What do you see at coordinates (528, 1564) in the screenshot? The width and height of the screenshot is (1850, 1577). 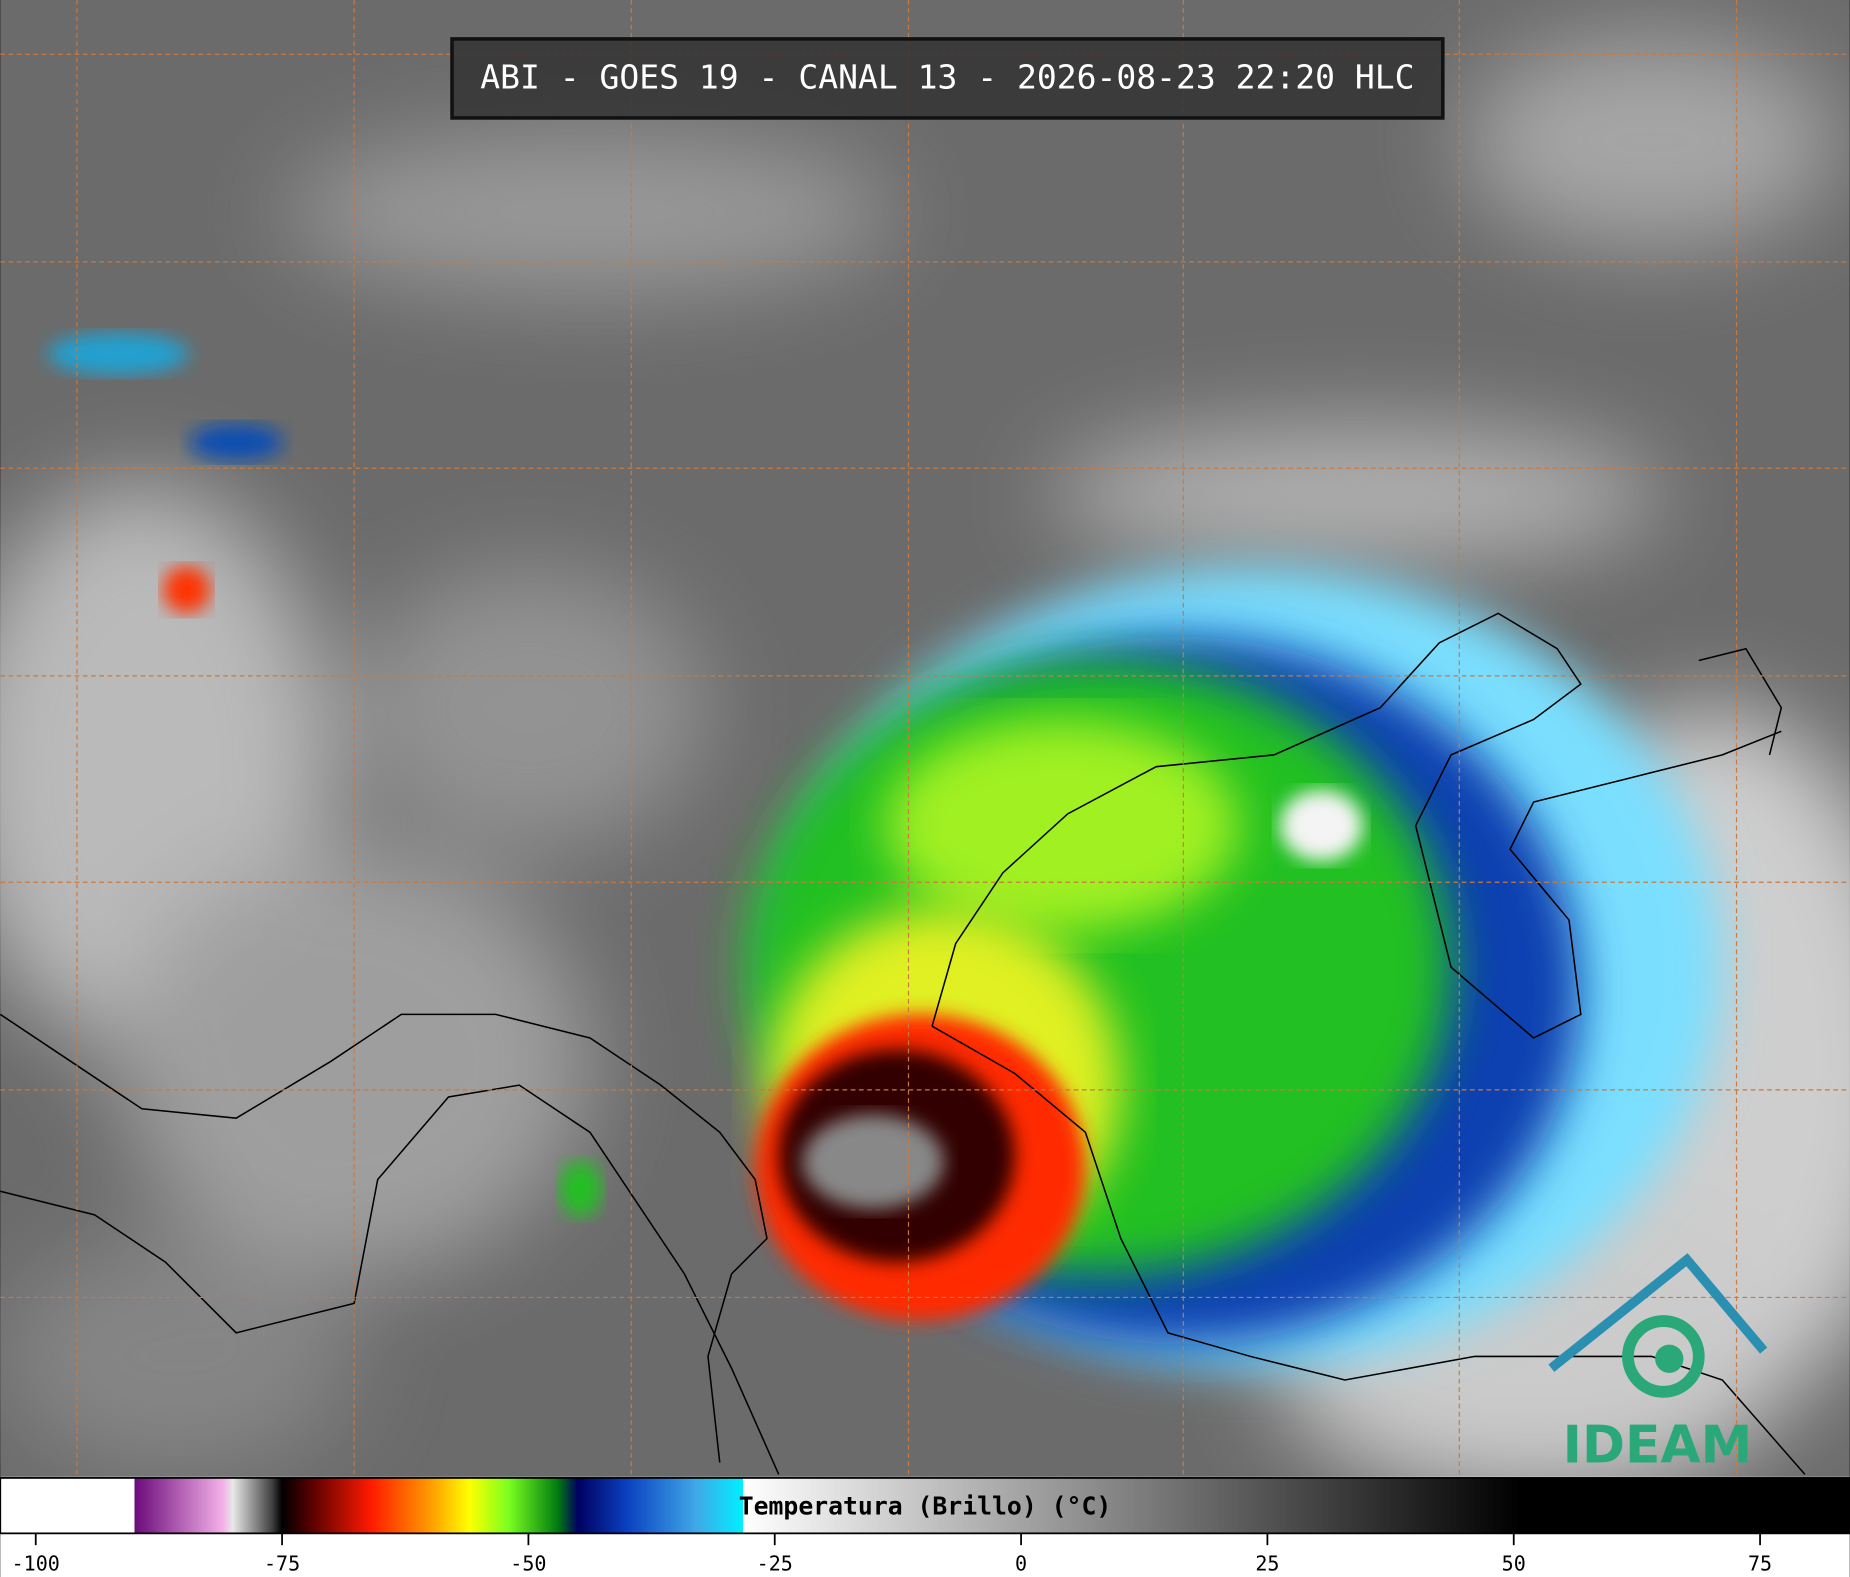 I see `colorbar-tick-label: -50` at bounding box center [528, 1564].